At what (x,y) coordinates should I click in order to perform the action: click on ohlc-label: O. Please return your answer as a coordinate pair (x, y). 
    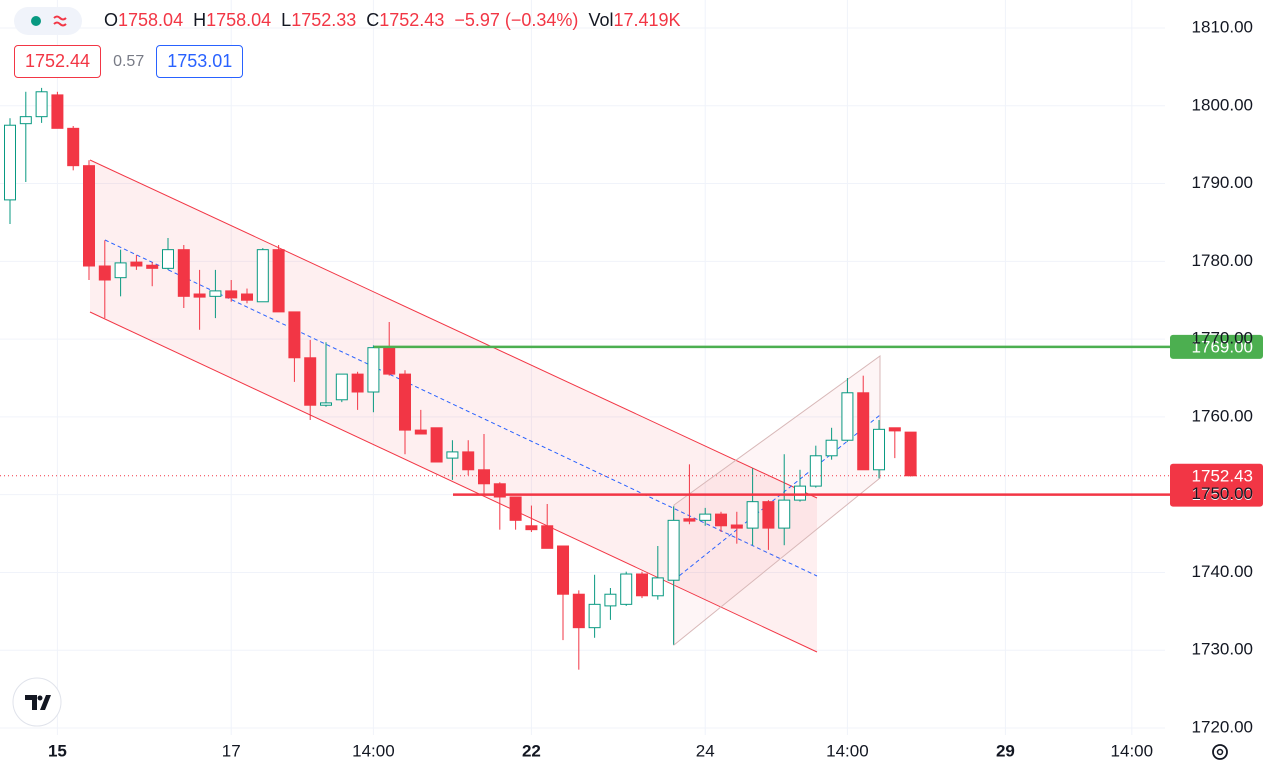
    Looking at the image, I should click on (111, 20).